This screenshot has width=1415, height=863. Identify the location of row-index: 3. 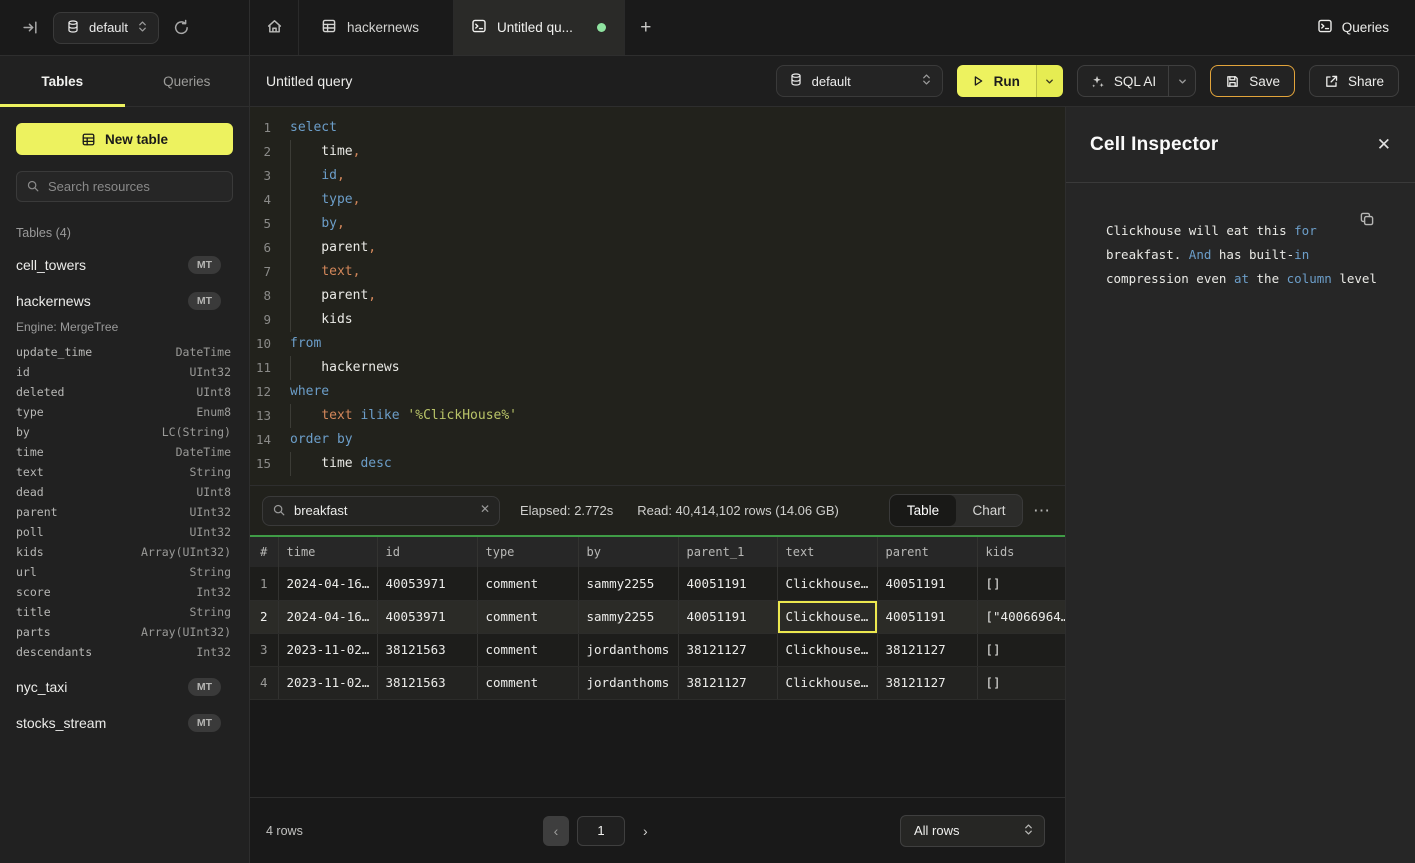
(264, 650).